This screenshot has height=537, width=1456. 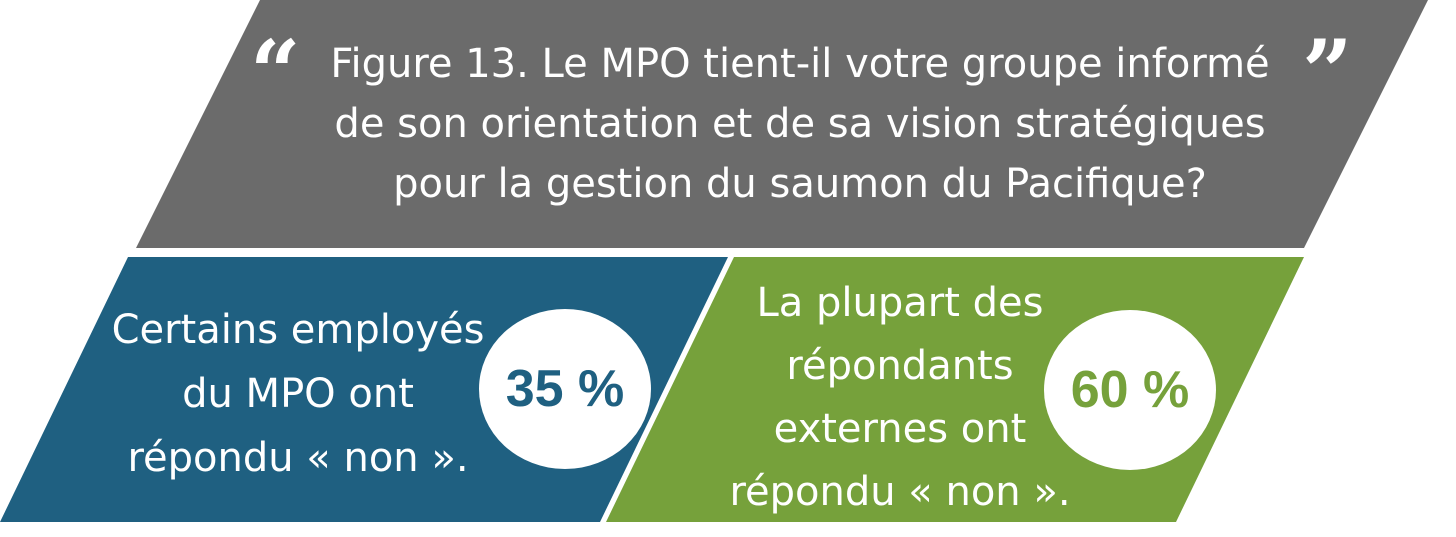 I want to click on close-quote-icon: ”, so click(x=1327, y=72).